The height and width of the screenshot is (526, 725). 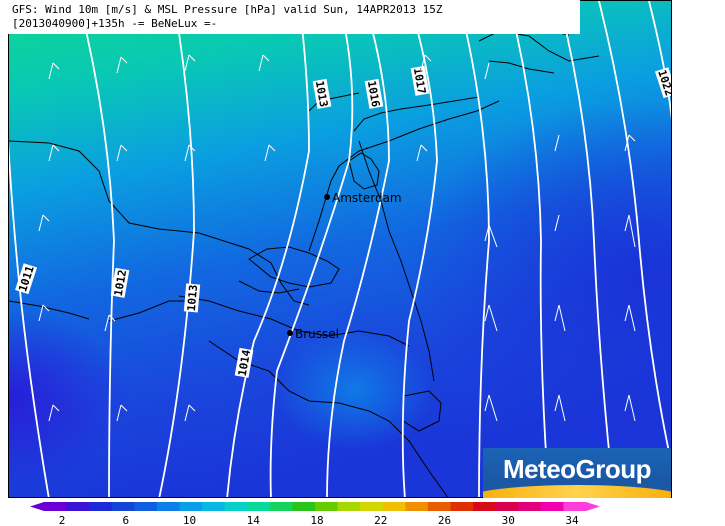 I want to click on color-scale-arrow-left, so click(x=37, y=506).